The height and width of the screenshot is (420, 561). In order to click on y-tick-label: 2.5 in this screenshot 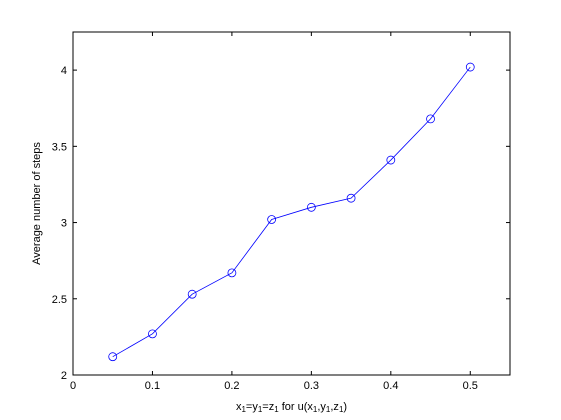, I will do `click(59, 300)`.